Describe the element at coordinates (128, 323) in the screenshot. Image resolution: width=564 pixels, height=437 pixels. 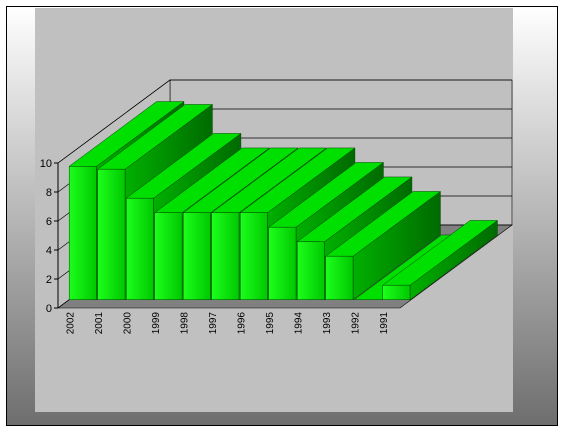
I see `x-tick-label: 2000` at that location.